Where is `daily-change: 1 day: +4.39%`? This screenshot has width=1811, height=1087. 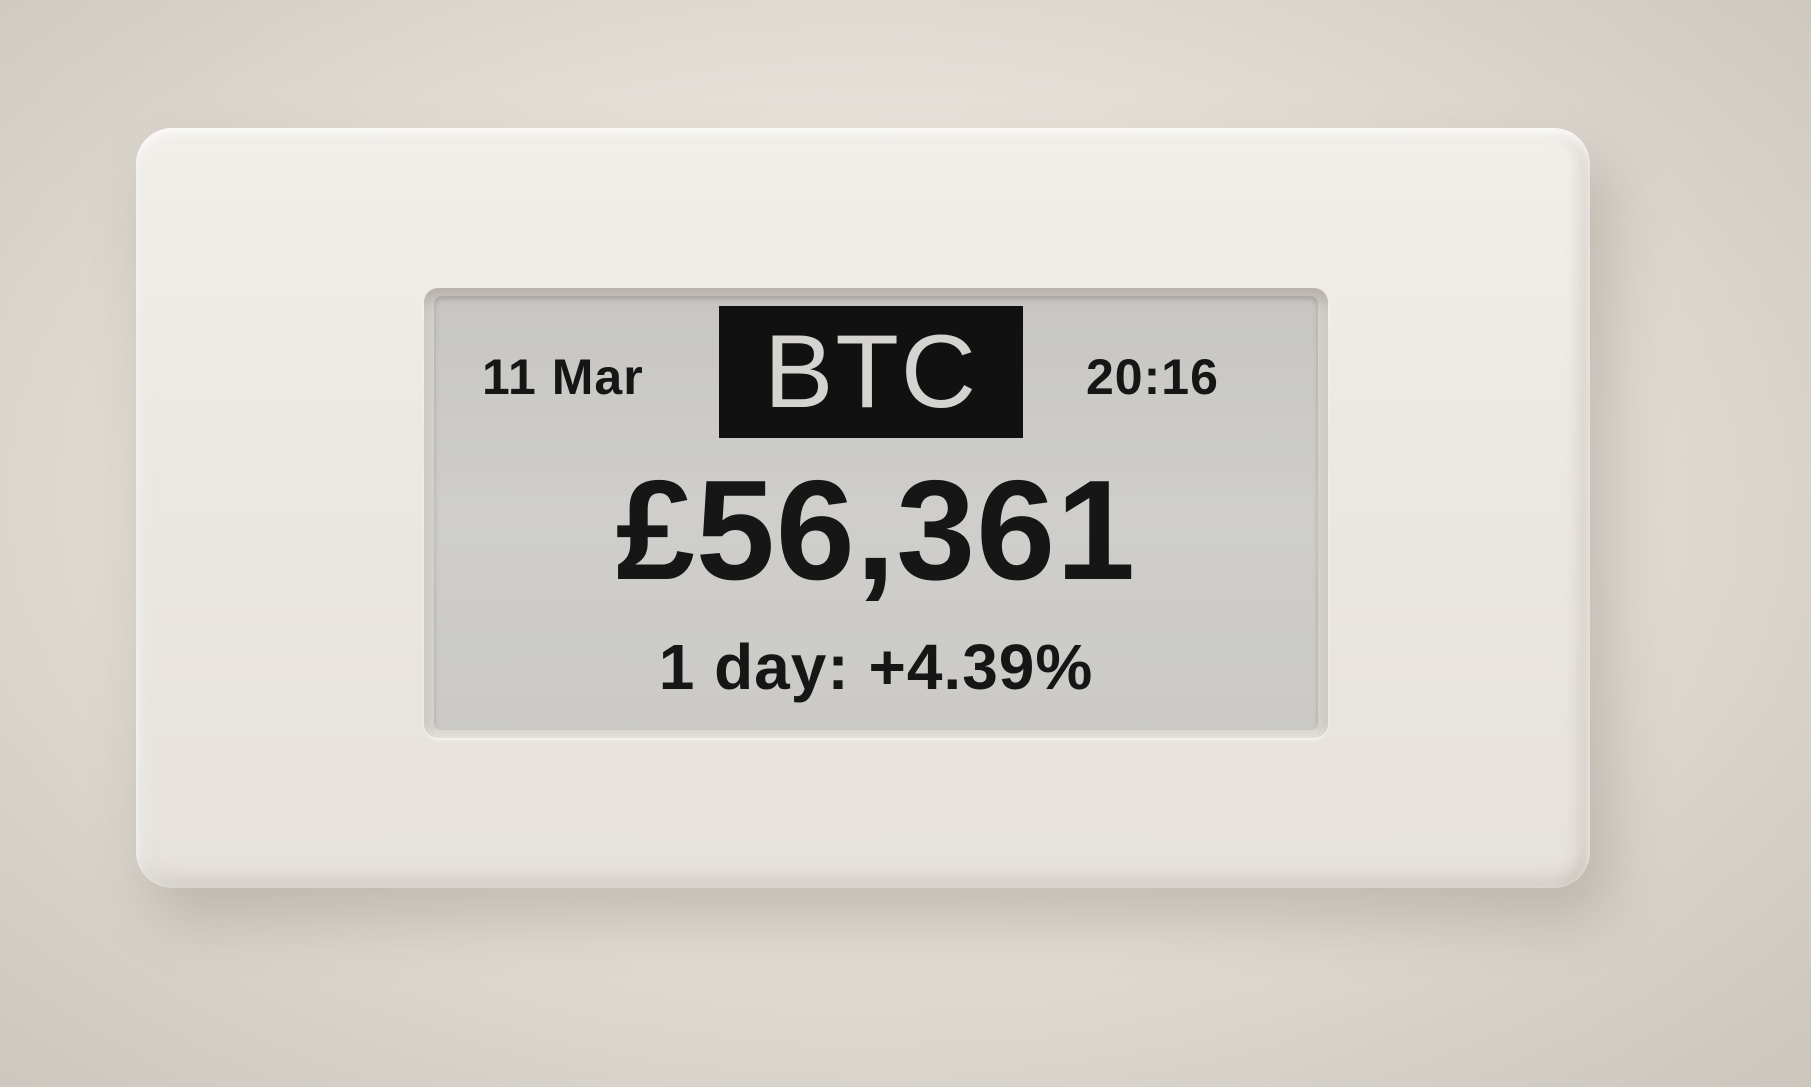 daily-change: 1 day: +4.39% is located at coordinates (876, 667).